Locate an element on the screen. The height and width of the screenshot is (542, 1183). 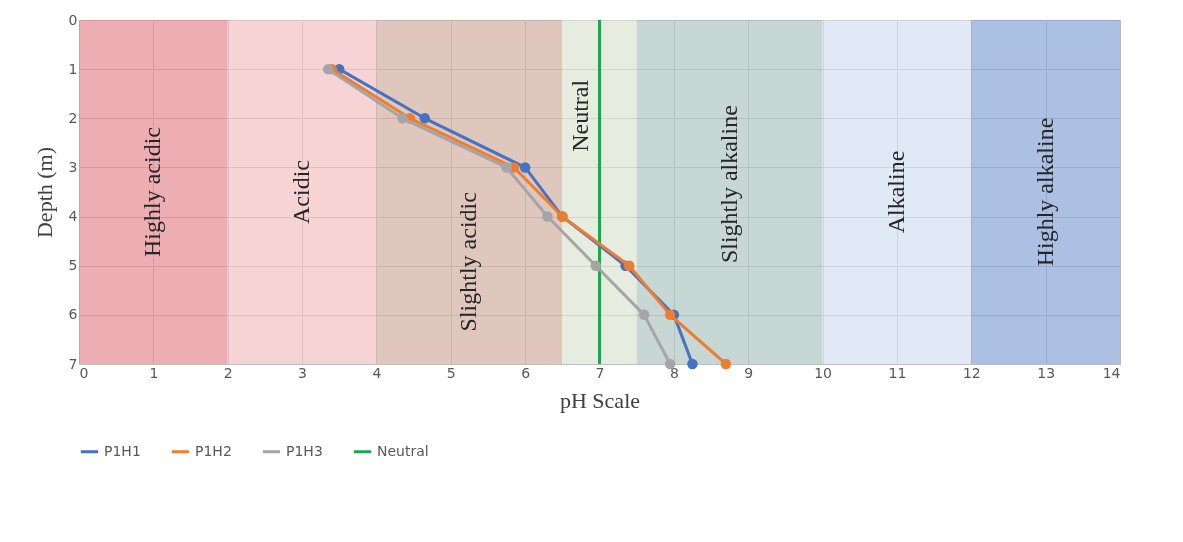
band-label: Alkaline is located at coordinates (895, 192).